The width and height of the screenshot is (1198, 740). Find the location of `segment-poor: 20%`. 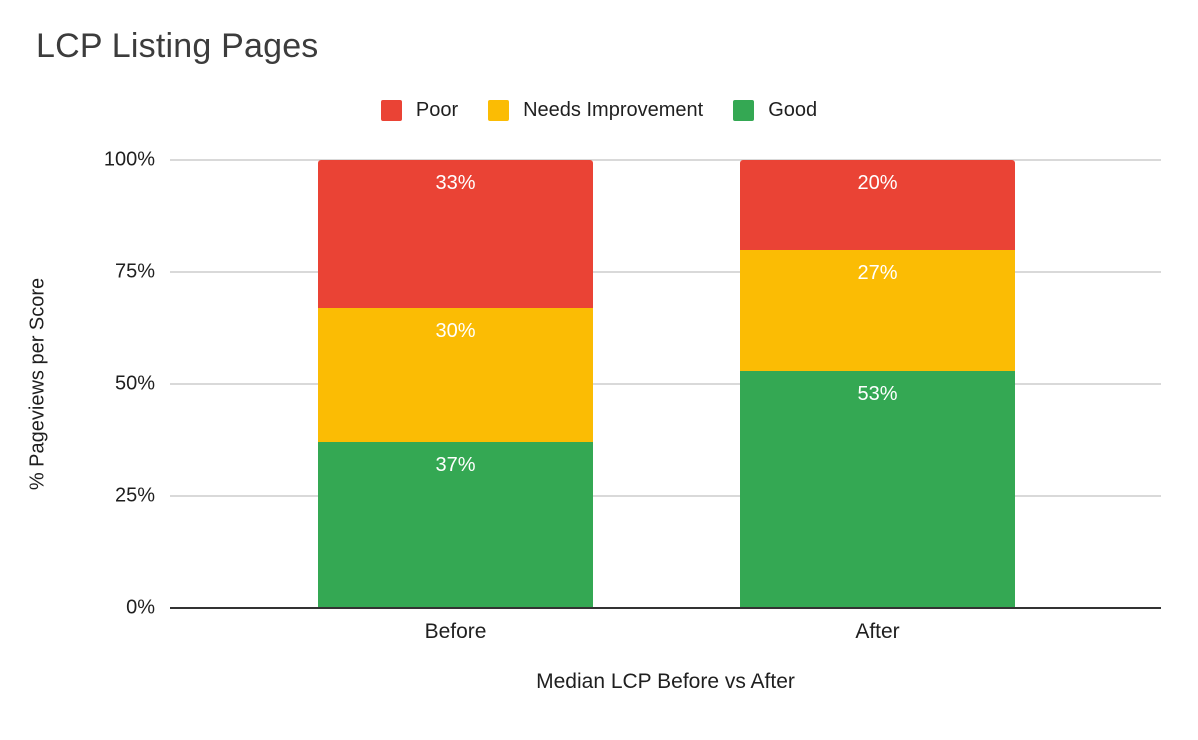

segment-poor: 20% is located at coordinates (877, 205).